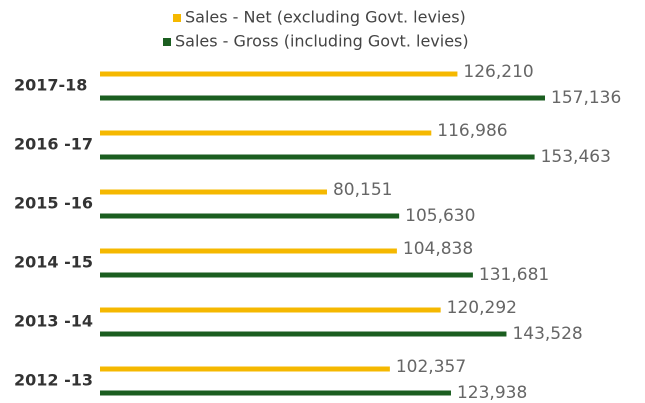  I want to click on category-label: 2012 -13, so click(53, 380).